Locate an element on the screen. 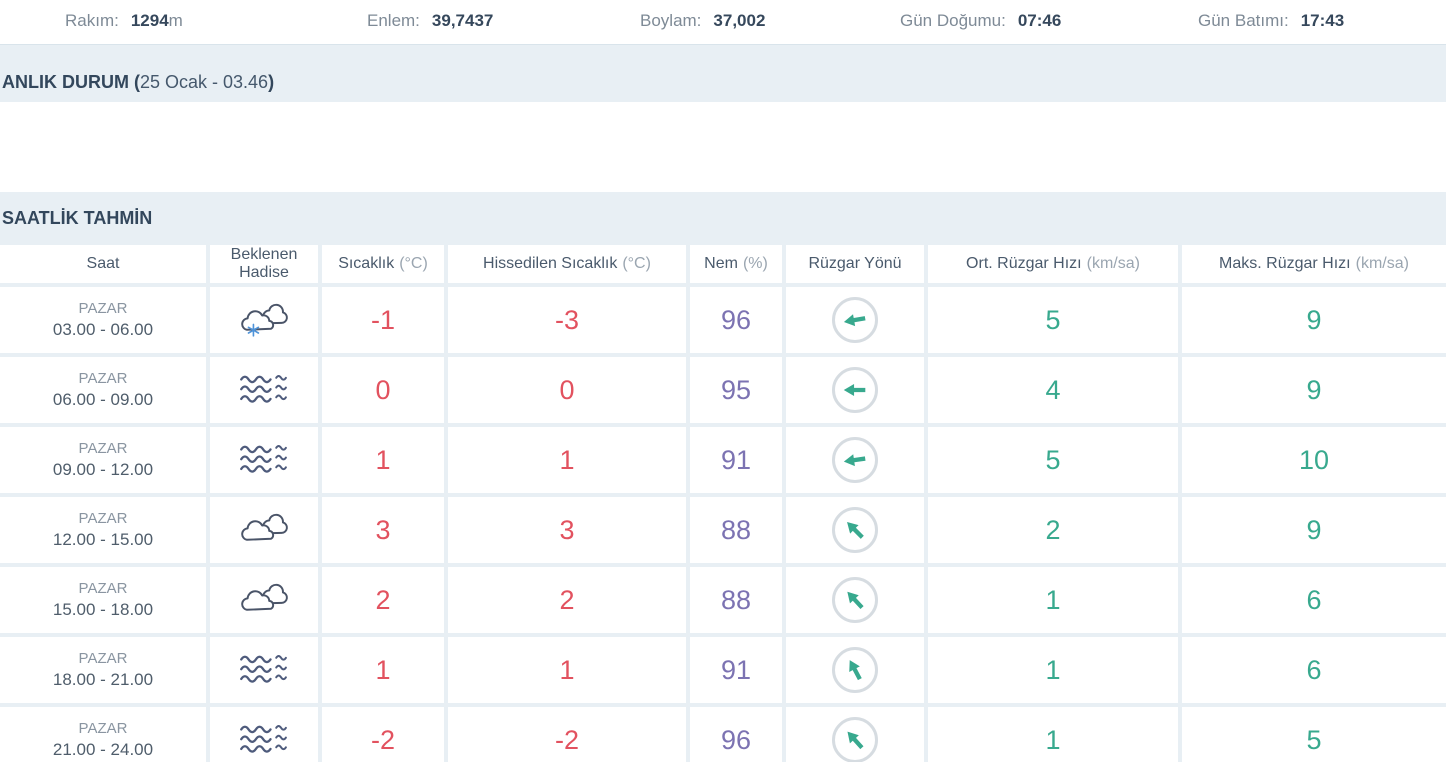 Image resolution: width=1446 pixels, height=762 pixels. current-section-header: ANLIK DURUM (25 Ocak - 03.46) is located at coordinates (723, 73).